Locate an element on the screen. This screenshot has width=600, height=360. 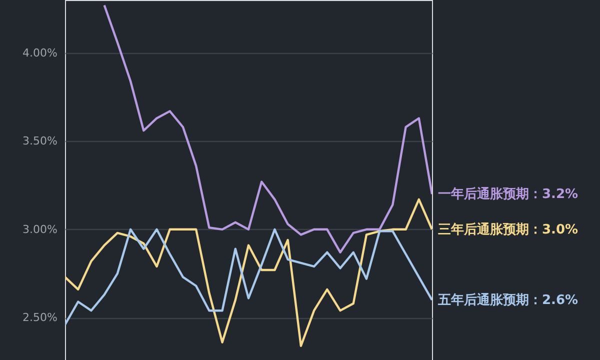
series-label: 一年后通胀预期：3.2% is located at coordinates (508, 194).